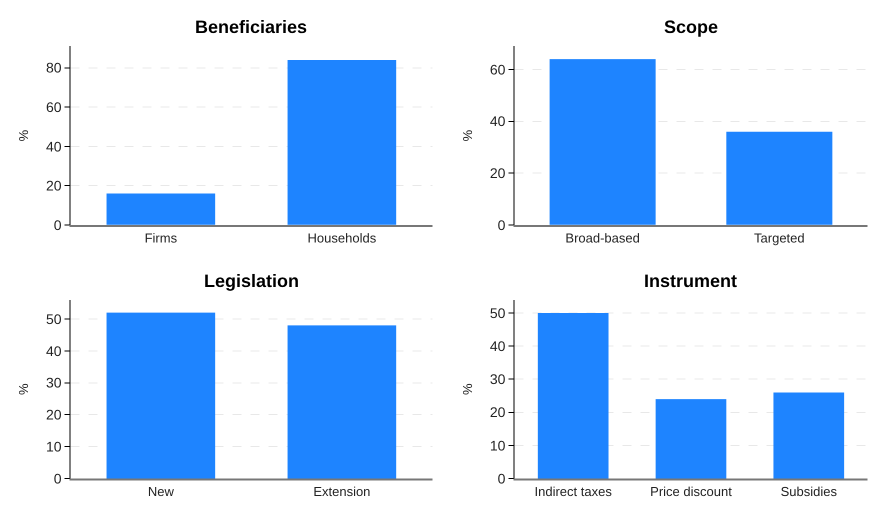 This screenshot has height=515, width=882. Describe the element at coordinates (161, 491) in the screenshot. I see `x-tick-label: New` at that location.